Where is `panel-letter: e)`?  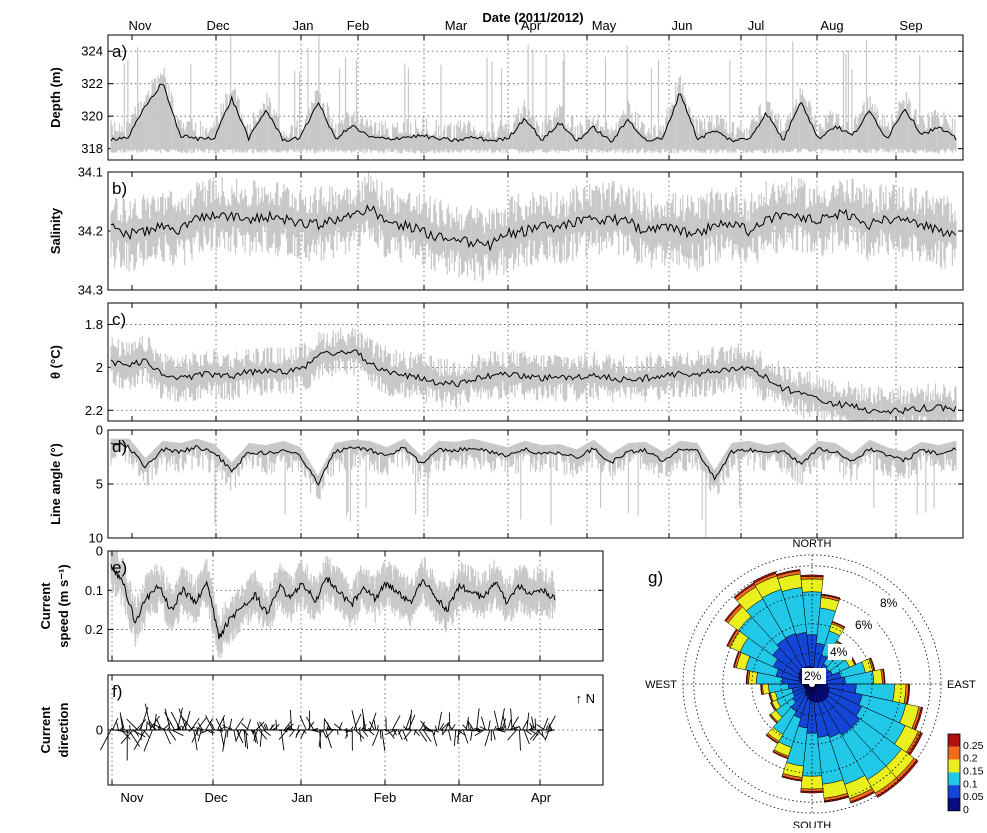 panel-letter: e) is located at coordinates (119, 567).